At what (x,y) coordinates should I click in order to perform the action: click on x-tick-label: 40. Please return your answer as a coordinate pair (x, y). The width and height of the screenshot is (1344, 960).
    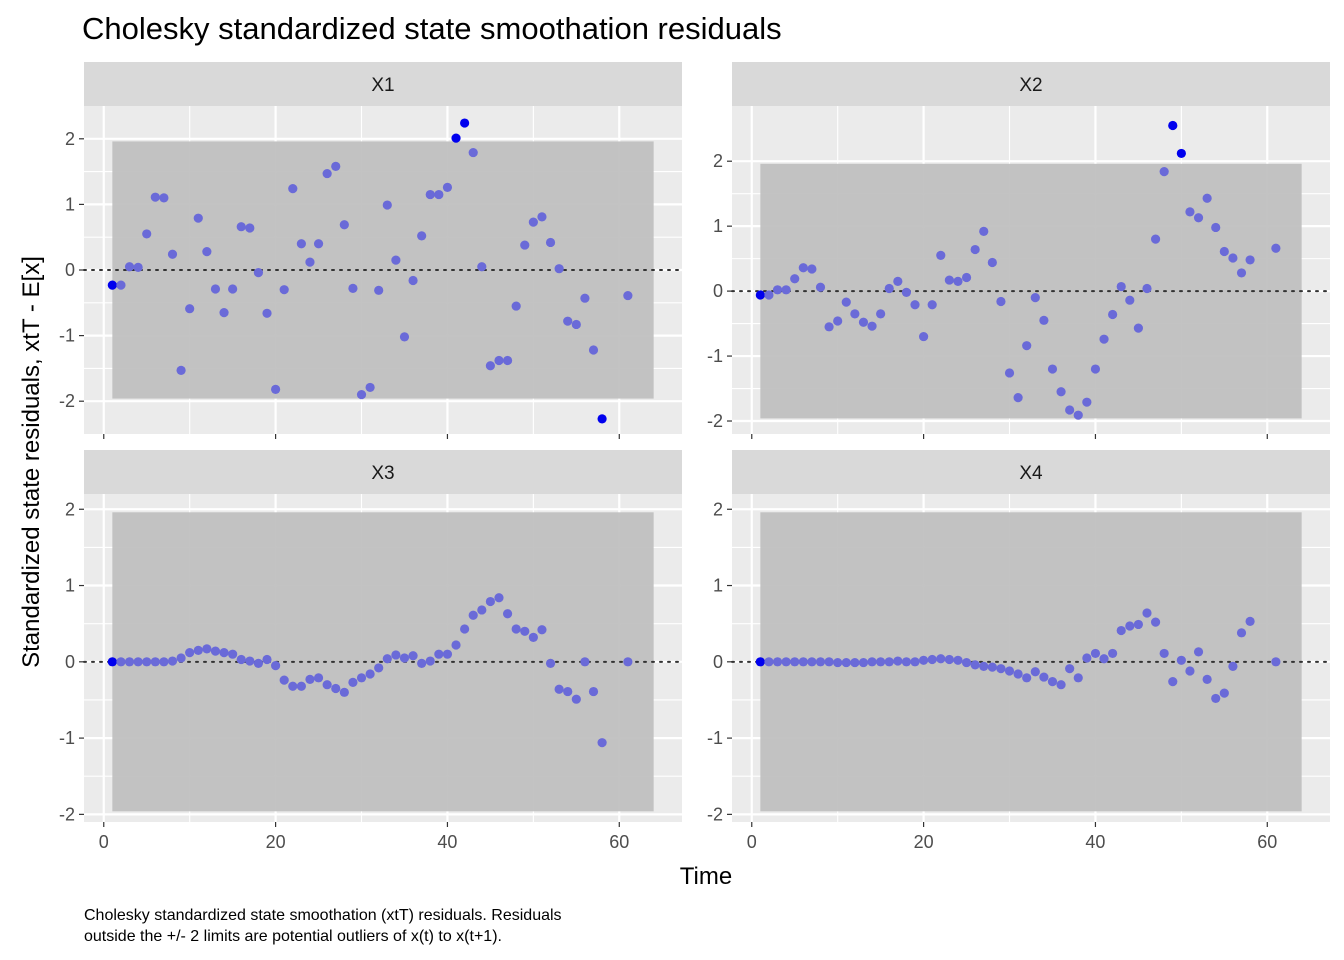
    Looking at the image, I should click on (1095, 842).